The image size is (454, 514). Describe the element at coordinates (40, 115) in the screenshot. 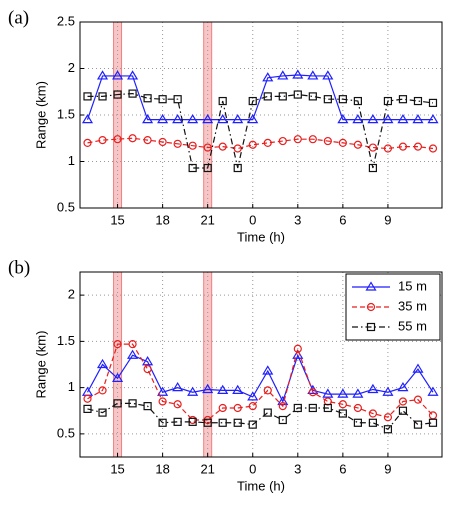

I see `y-axis-label: Range (km)` at that location.